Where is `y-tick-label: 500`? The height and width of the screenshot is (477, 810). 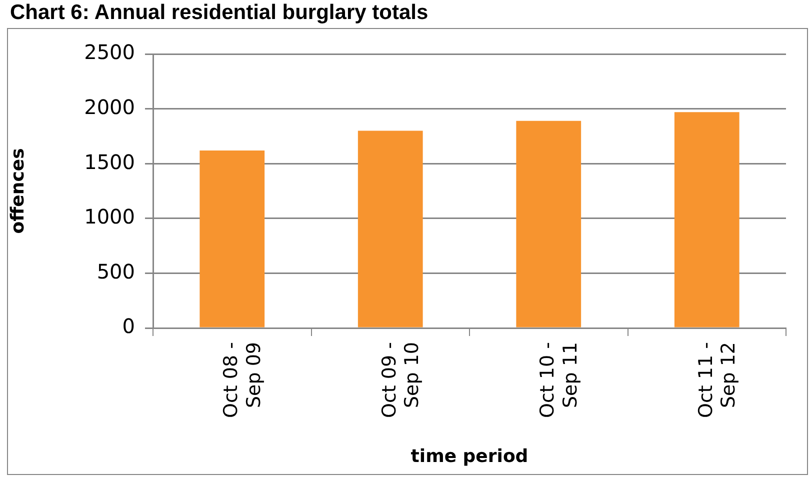
y-tick-label: 500 is located at coordinates (115, 271).